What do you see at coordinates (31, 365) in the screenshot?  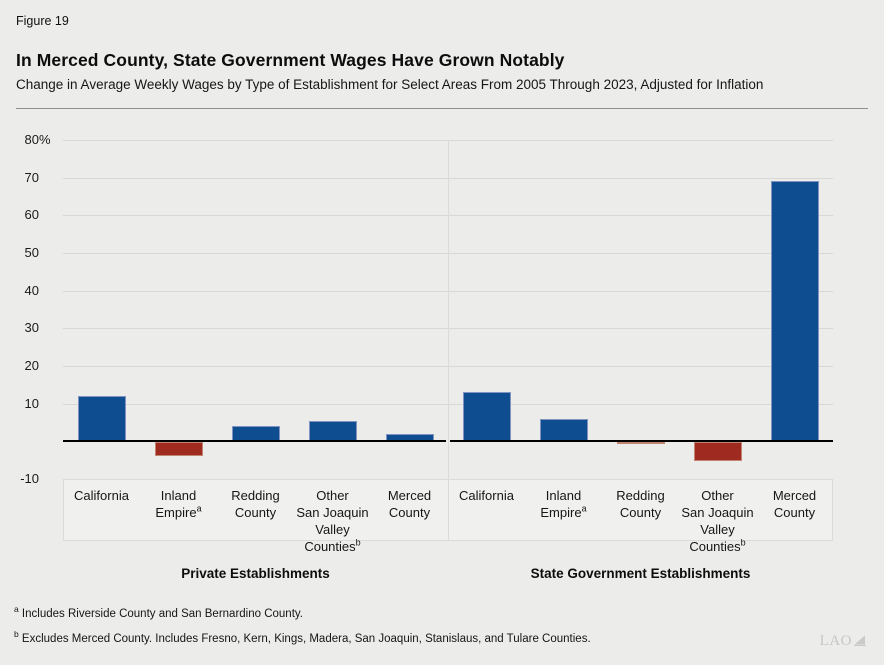 I see `y-tick-value: 20` at bounding box center [31, 365].